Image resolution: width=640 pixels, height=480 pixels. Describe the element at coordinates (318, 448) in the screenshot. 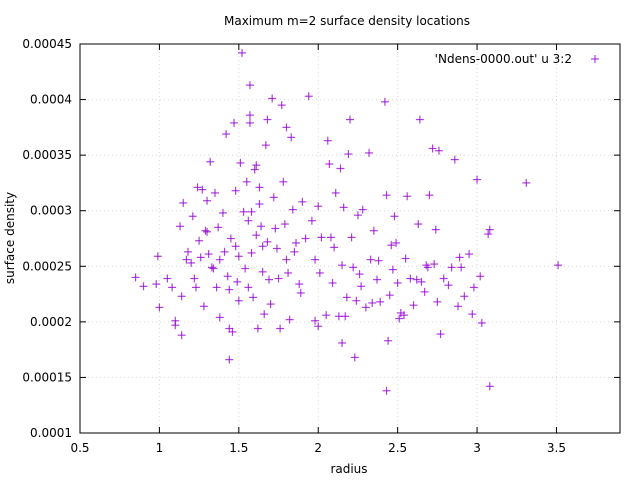

I see `x-tick-label: 2` at that location.